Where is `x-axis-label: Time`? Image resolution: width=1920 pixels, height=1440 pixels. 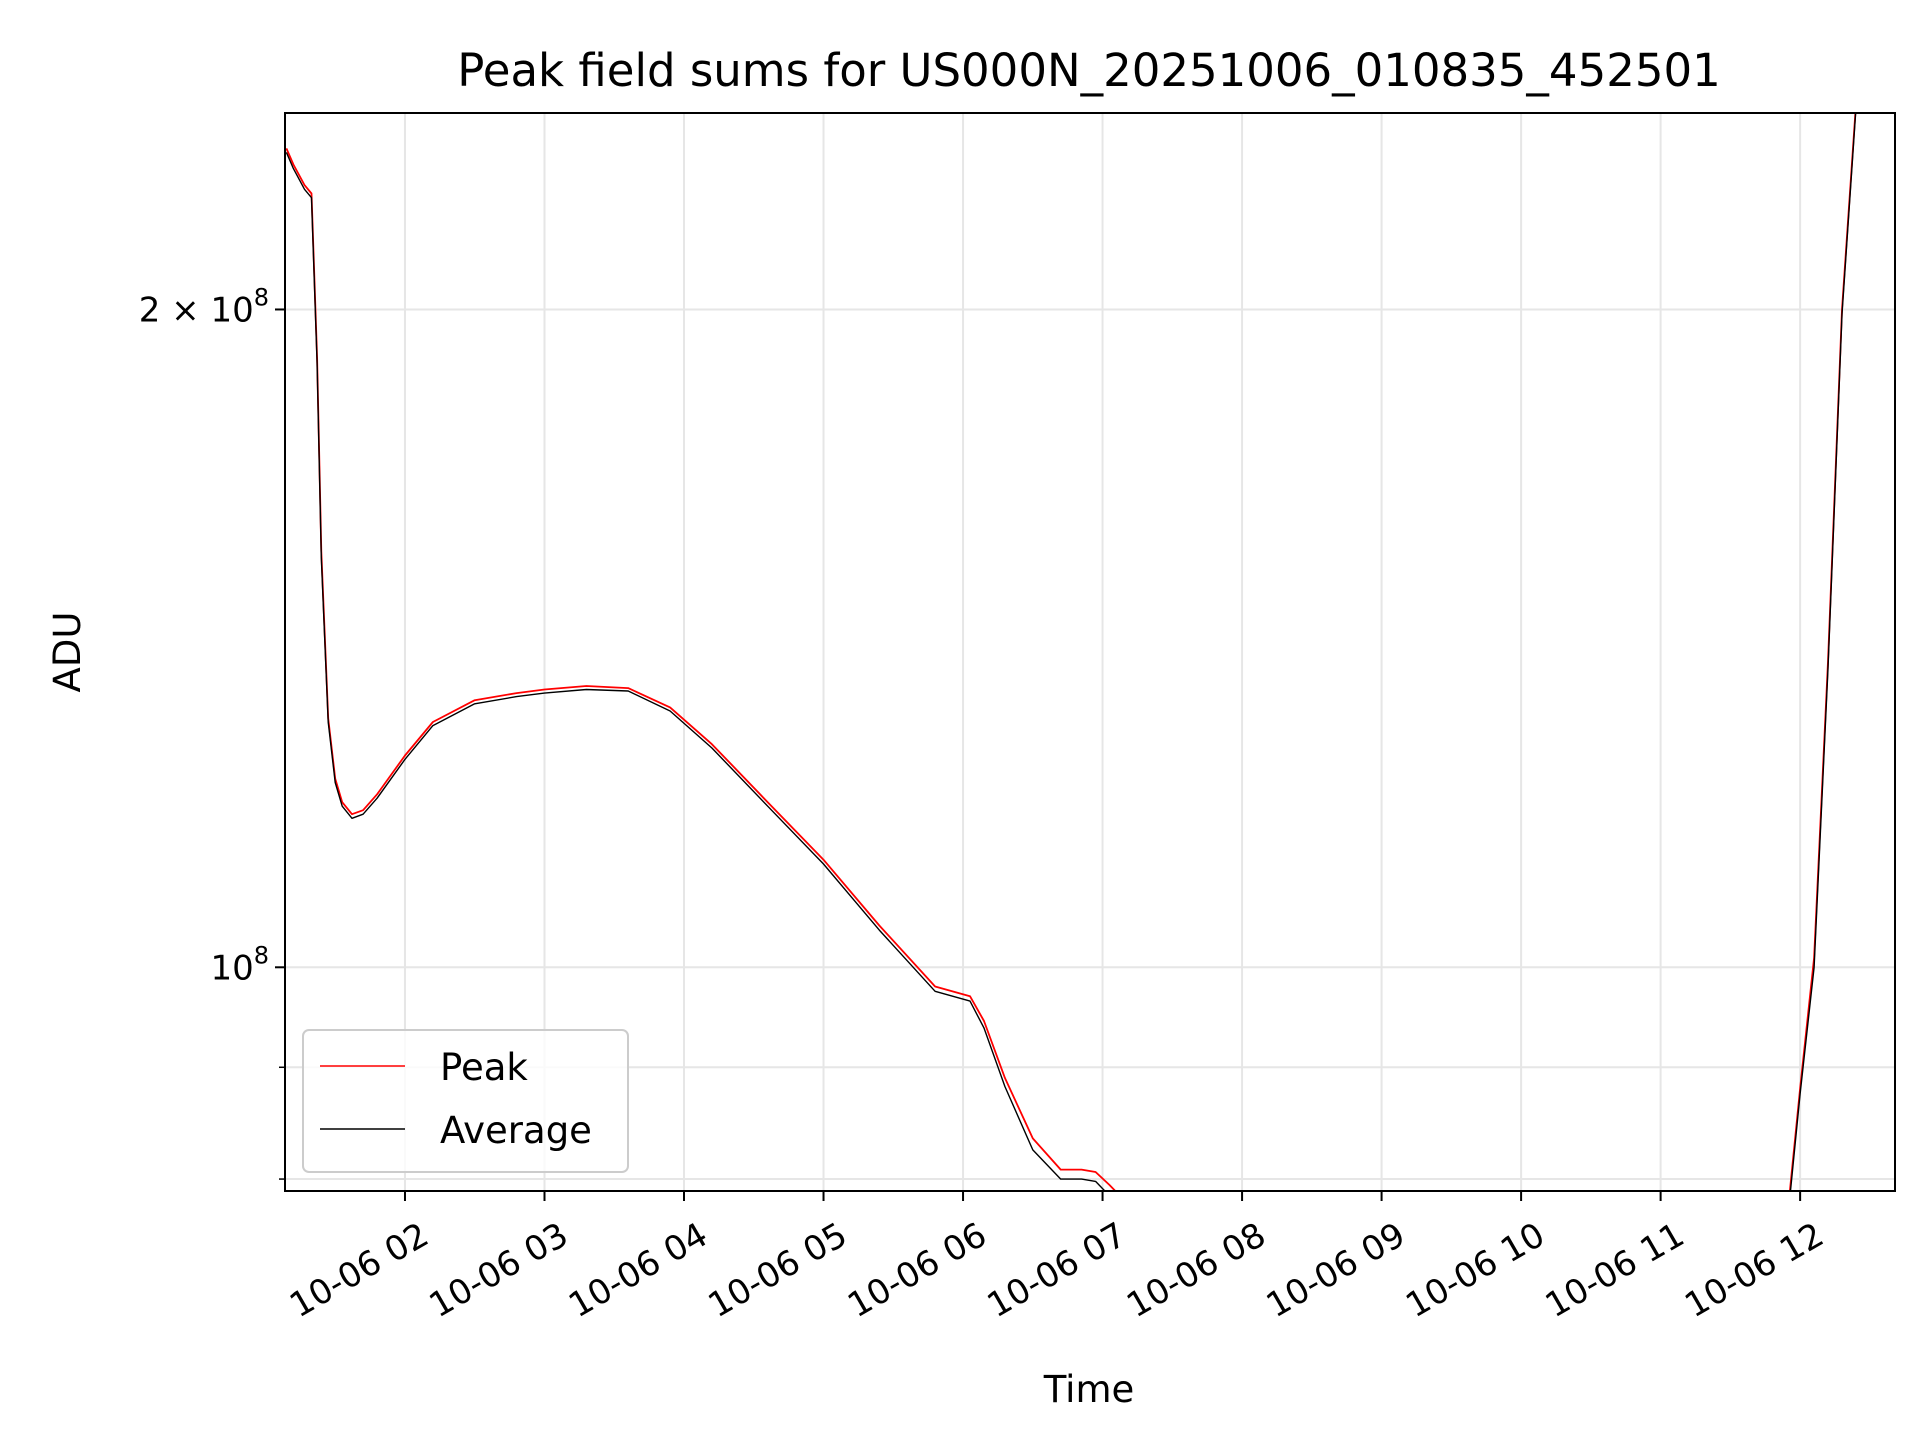 x-axis-label: Time is located at coordinates (1089, 1389).